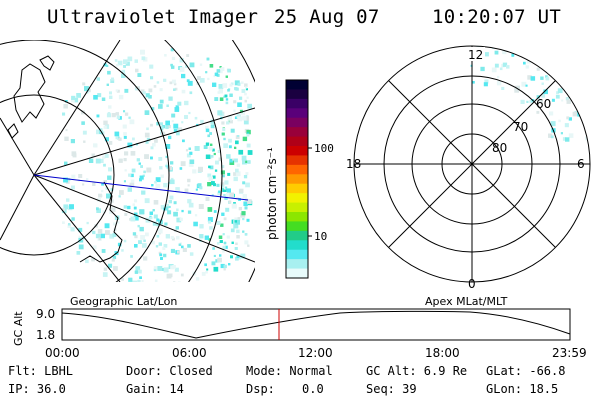 The height and width of the screenshot is (400, 600). Describe the element at coordinates (77, 108) in the screenshot. I see `meridian-line` at that location.